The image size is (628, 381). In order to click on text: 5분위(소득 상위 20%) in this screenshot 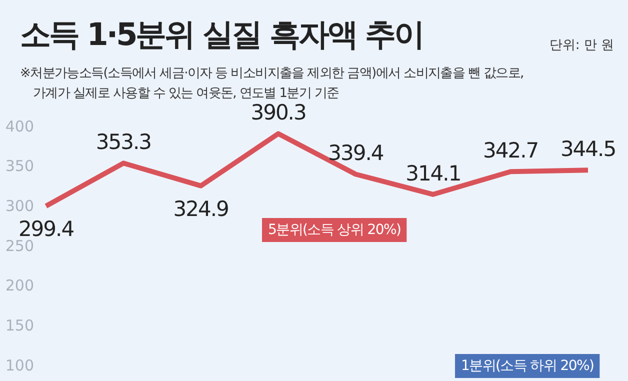, I will do `click(334, 230)`.